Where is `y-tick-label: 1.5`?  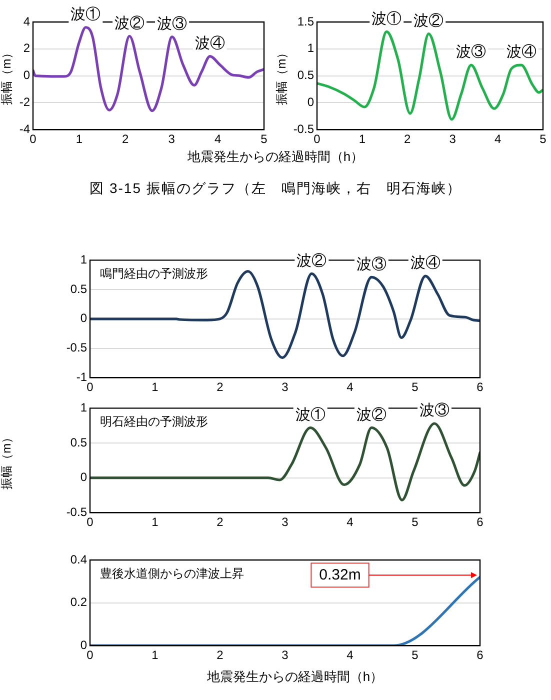 y-tick-label: 1.5 is located at coordinates (305, 21).